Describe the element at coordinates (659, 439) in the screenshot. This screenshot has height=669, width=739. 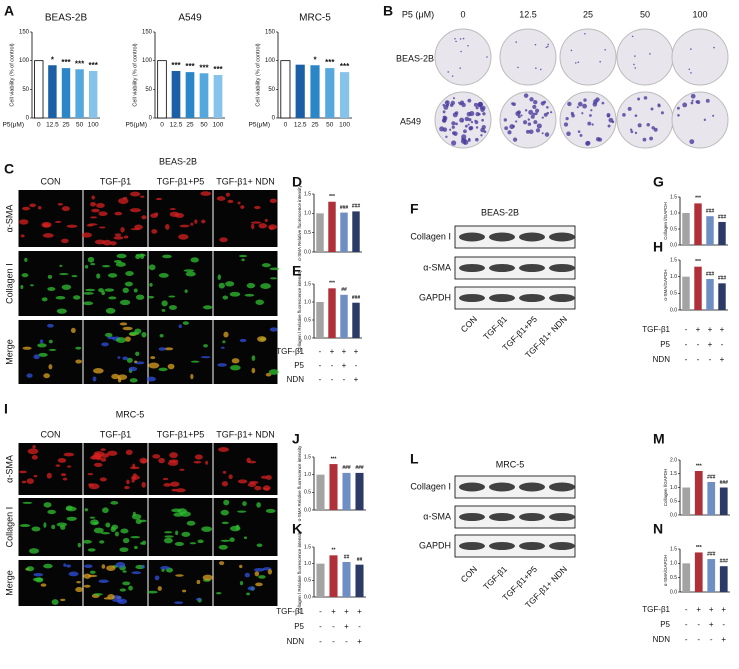
I see `panel-letter: M` at that location.